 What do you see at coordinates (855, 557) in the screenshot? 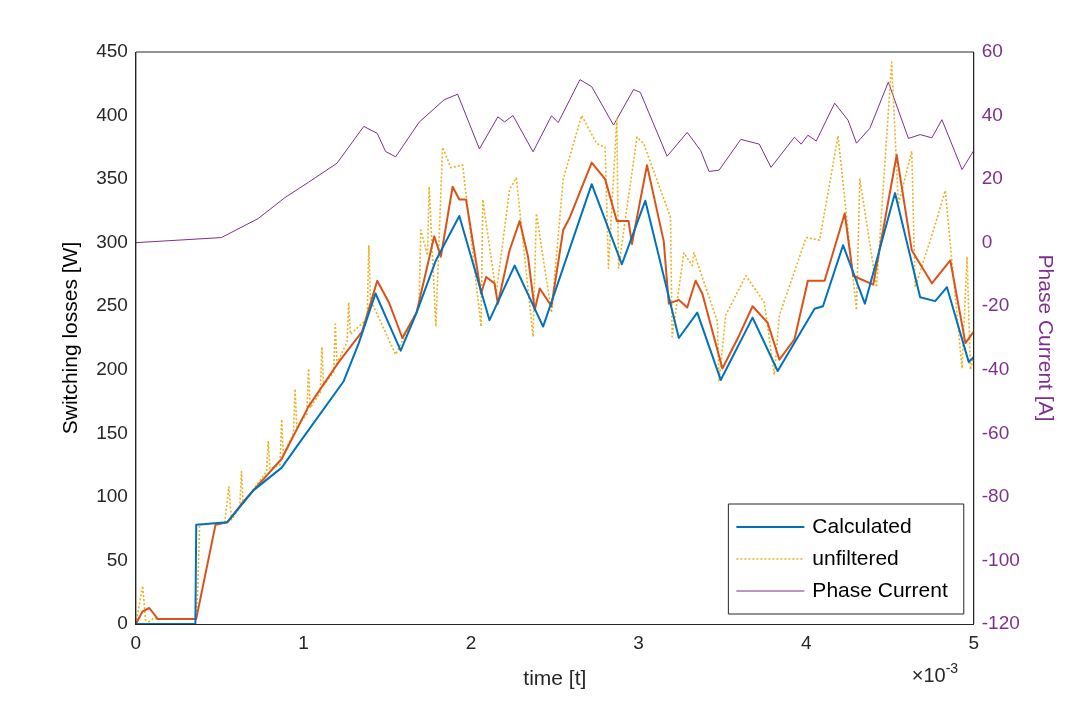
I see `legend-label: unfiltered` at bounding box center [855, 557].